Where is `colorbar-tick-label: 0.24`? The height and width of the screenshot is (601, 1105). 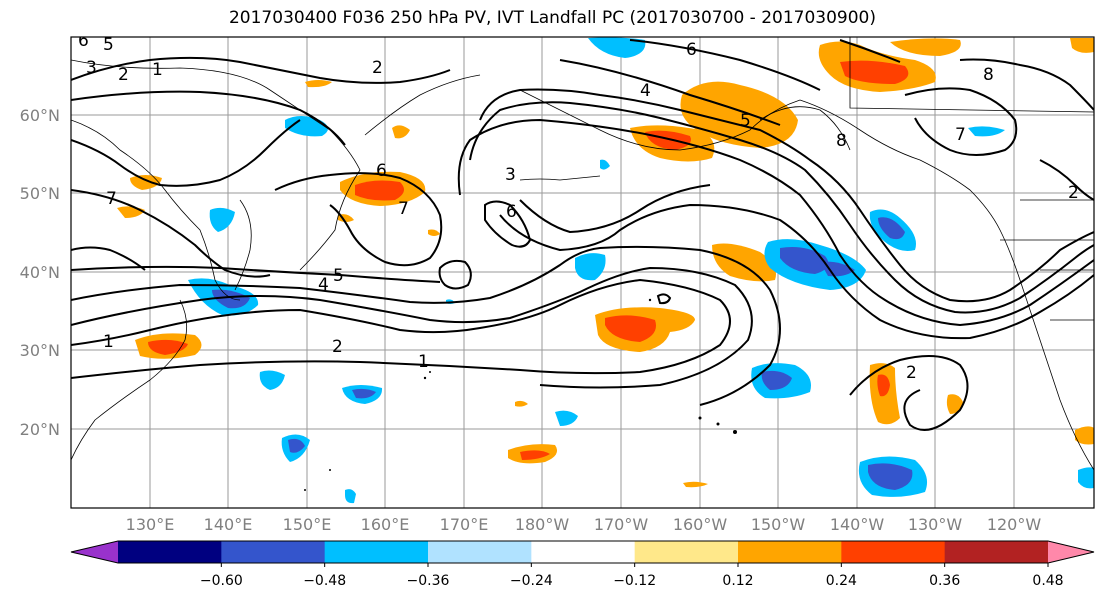 colorbar-tick-label: 0.24 is located at coordinates (841, 581).